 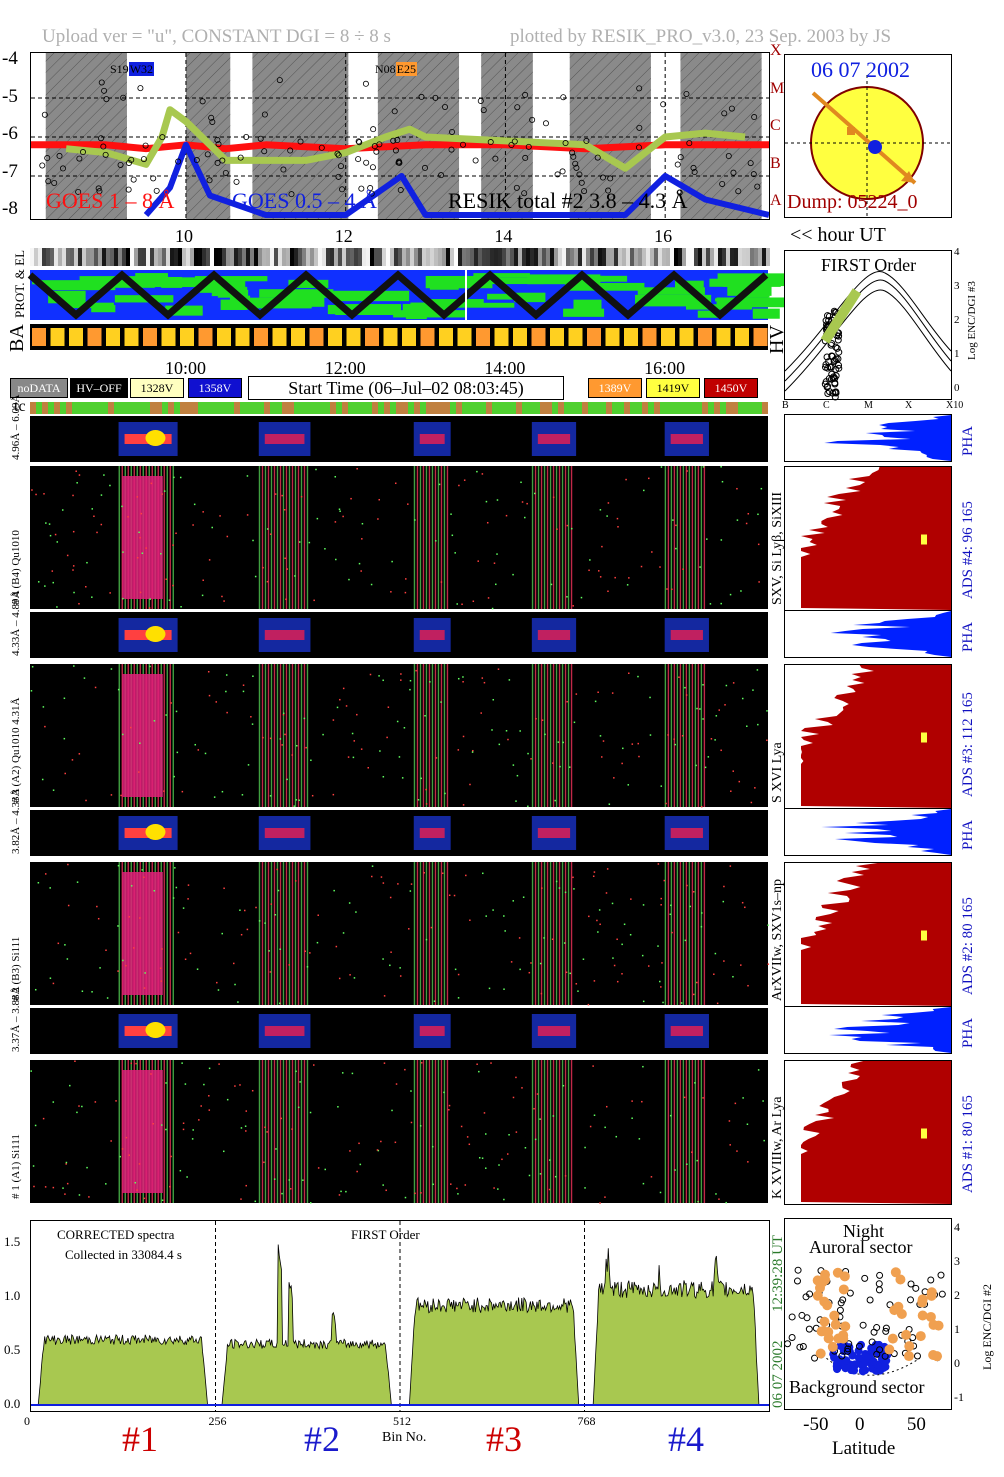 What do you see at coordinates (878, 1354) in the screenshot?
I see `latitude-point-blue` at bounding box center [878, 1354].